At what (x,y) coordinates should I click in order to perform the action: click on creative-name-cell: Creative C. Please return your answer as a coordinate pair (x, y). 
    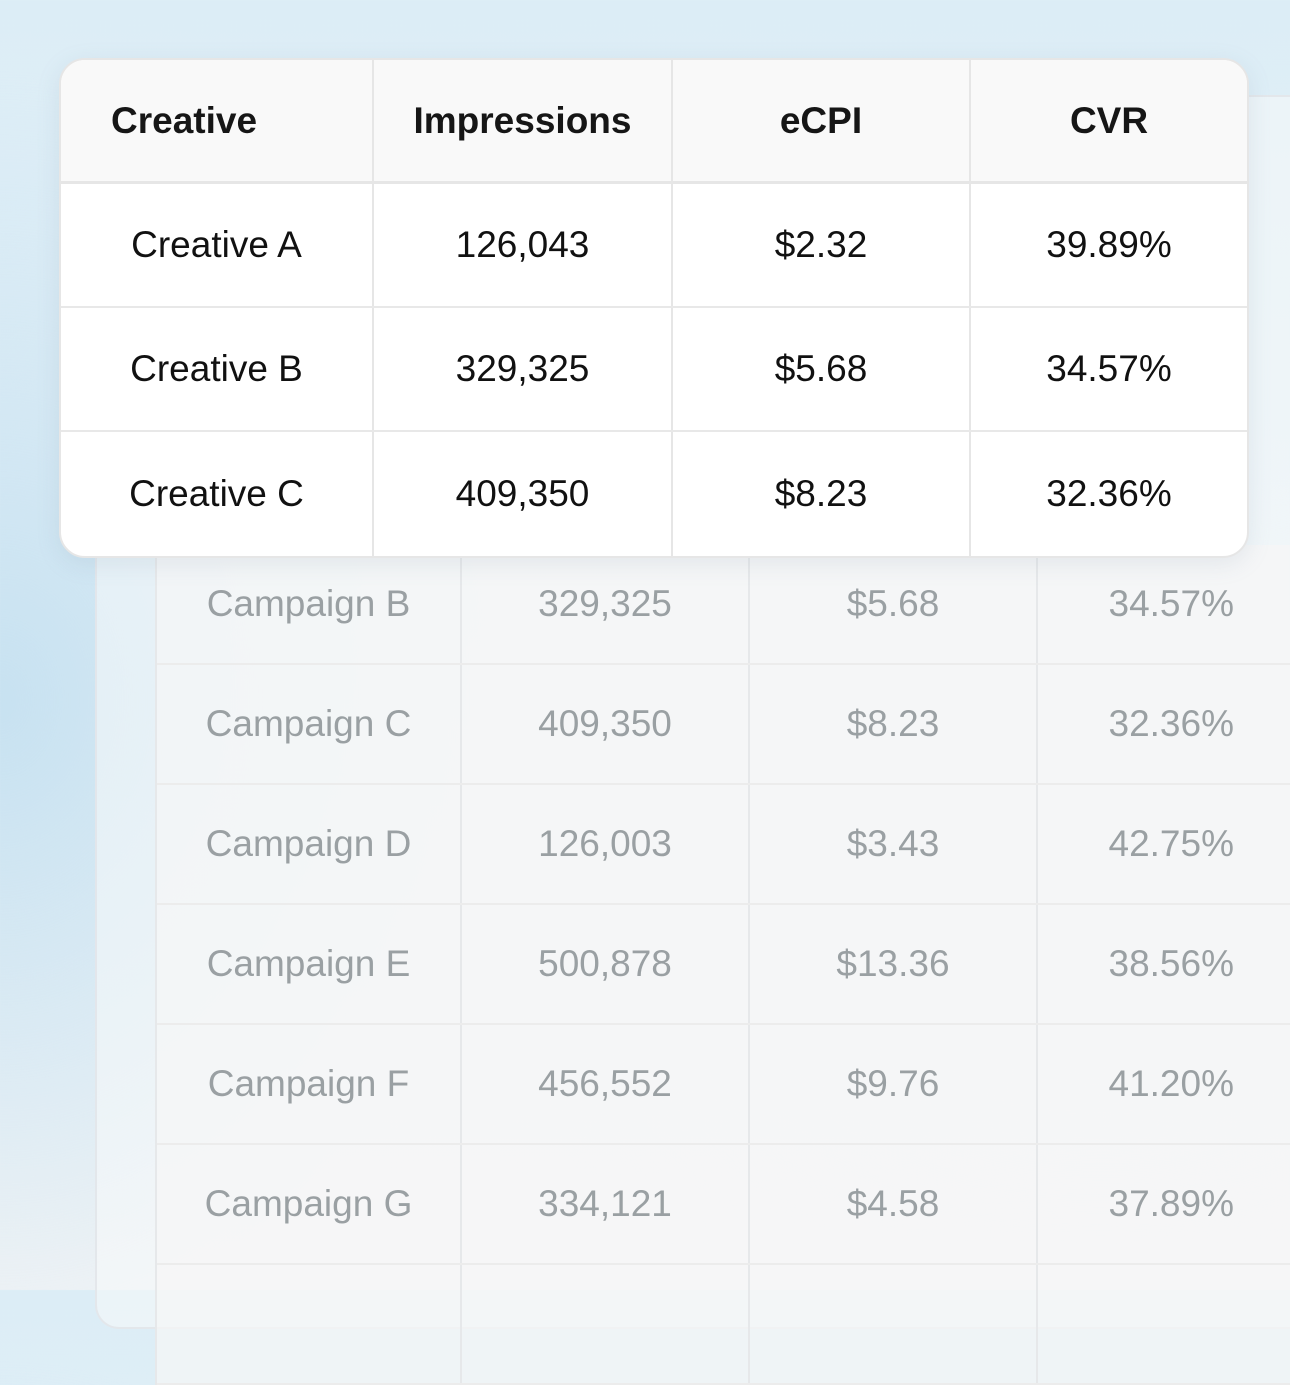
    Looking at the image, I should click on (217, 494).